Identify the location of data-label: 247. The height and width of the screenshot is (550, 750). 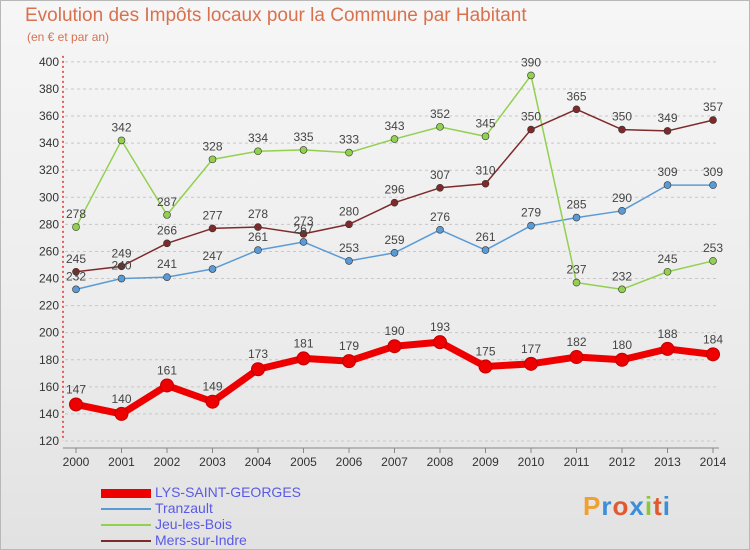
(212, 256).